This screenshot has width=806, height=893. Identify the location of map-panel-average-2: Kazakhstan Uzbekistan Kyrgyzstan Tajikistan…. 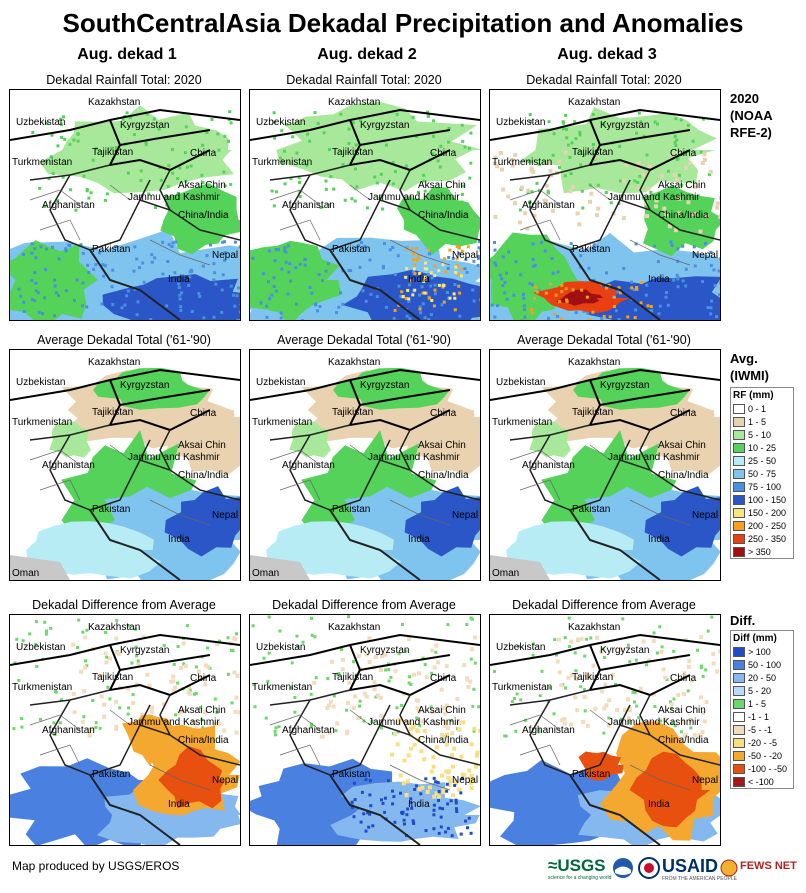
(365, 465).